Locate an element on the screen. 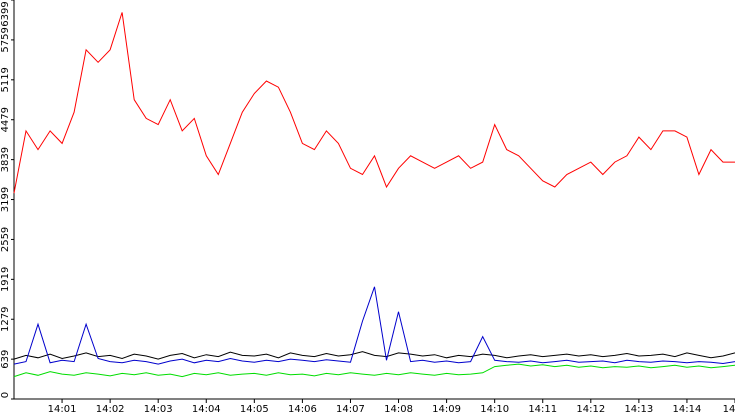 The image size is (735, 415). x-tick-label: 14:10 is located at coordinates (494, 409).